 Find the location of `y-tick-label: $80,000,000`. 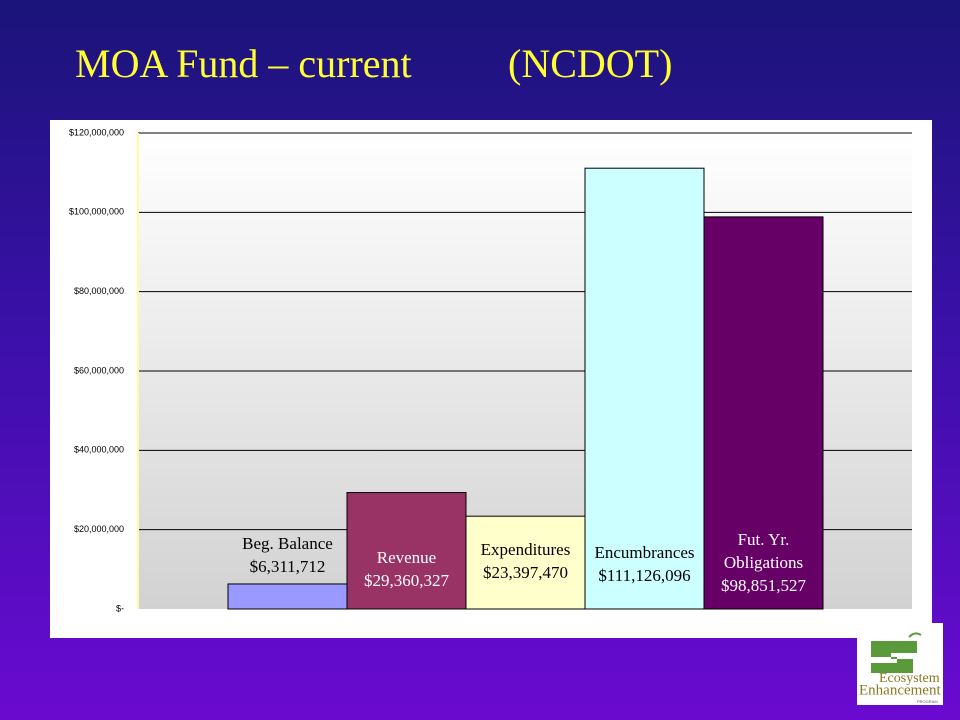

y-tick-label: $80,000,000 is located at coordinates (99, 291).